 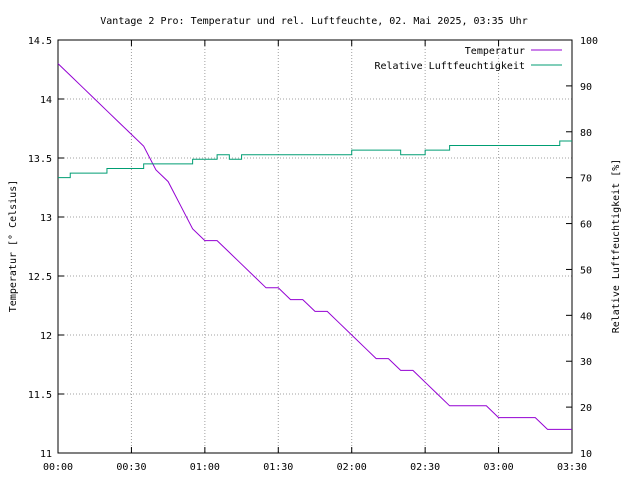 What do you see at coordinates (13, 246) in the screenshot?
I see `y-axis-label: Temperatur [° Celsius]` at bounding box center [13, 246].